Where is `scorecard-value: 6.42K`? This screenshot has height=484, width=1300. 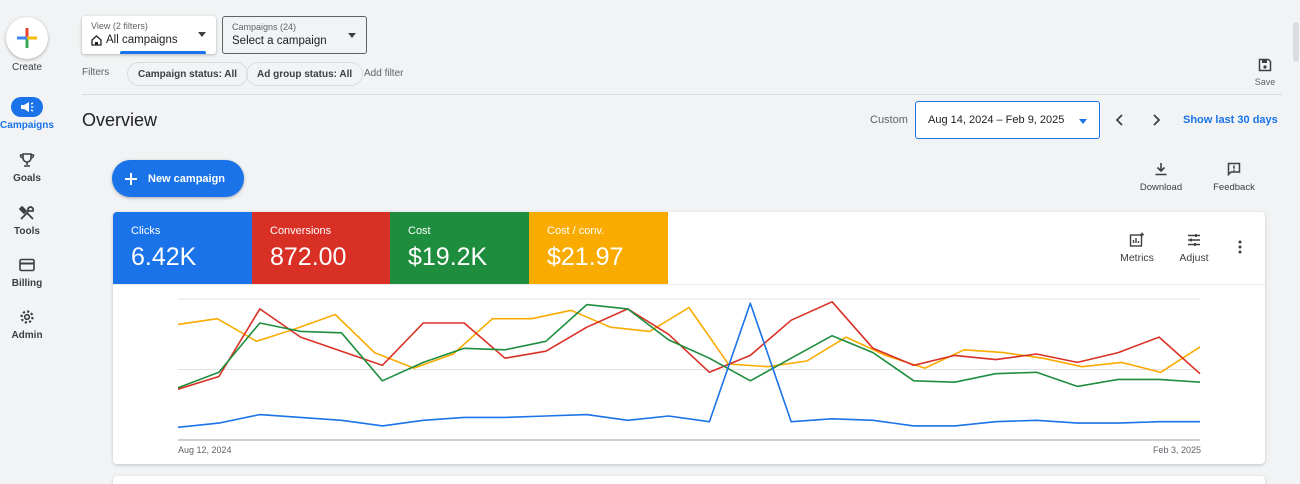 scorecard-value: 6.42K is located at coordinates (164, 257).